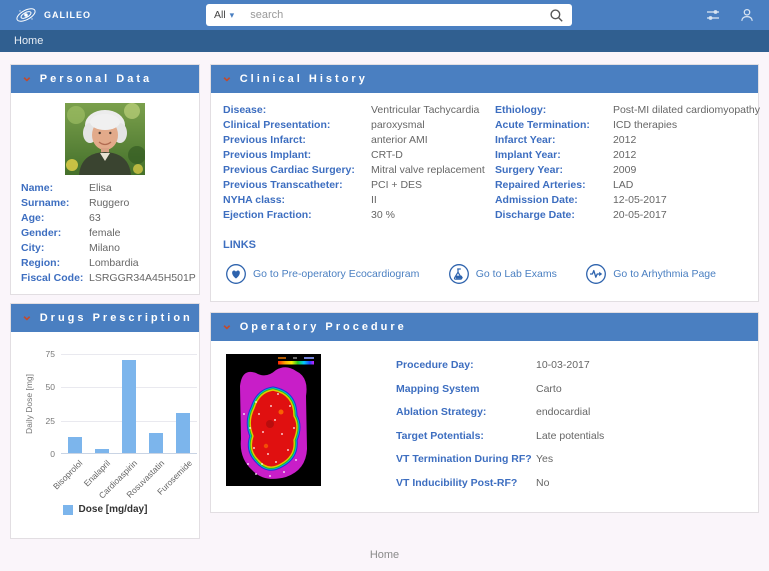 Image resolution: width=769 pixels, height=571 pixels. Describe the element at coordinates (374, 200) in the screenshot. I see `field-value: II` at that location.